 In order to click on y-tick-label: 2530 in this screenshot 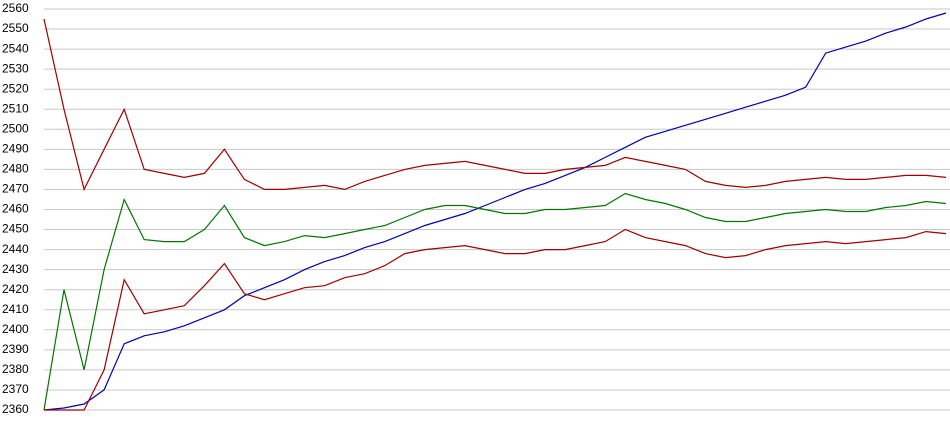, I will do `click(15, 68)`.